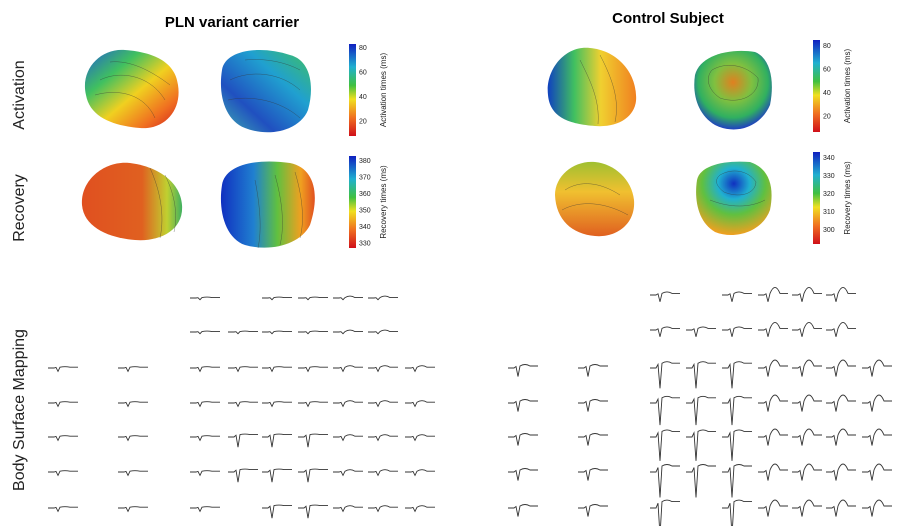 The height and width of the screenshot is (526, 908). What do you see at coordinates (365, 194) in the screenshot?
I see `colorbar-tick-label: 360` at bounding box center [365, 194].